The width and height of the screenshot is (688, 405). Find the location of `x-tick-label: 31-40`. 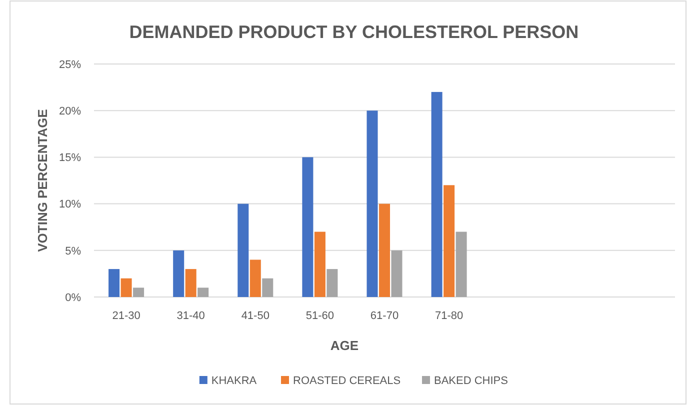

x-tick-label: 31-40 is located at coordinates (190, 316).